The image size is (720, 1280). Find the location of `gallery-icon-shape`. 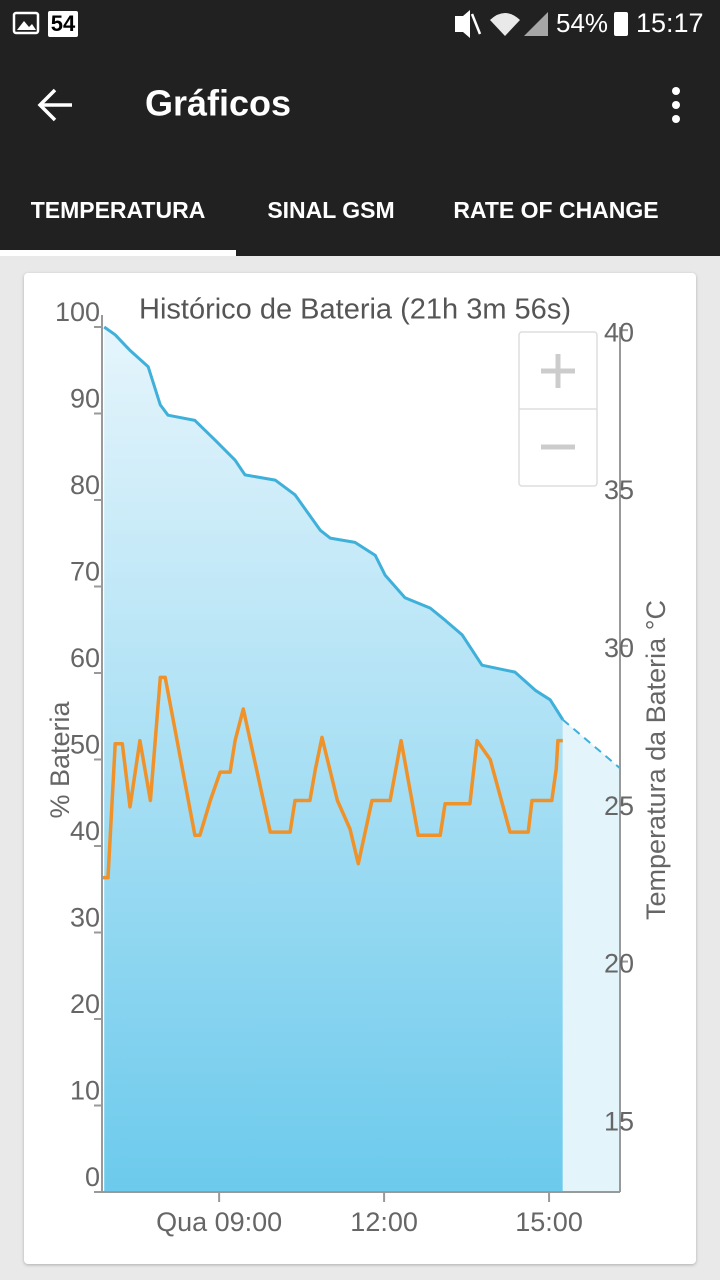

gallery-icon-shape is located at coordinates (26, 25).